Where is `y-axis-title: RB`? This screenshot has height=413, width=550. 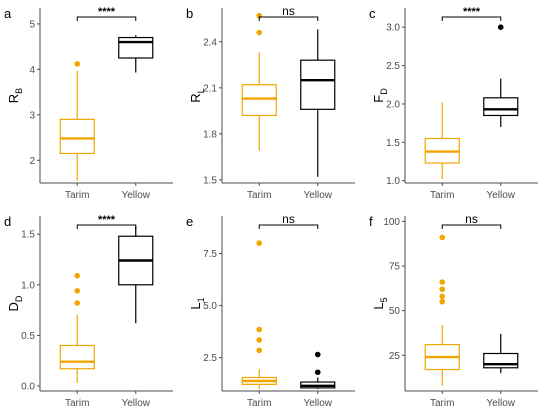
y-axis-title: RB is located at coordinates (15, 95).